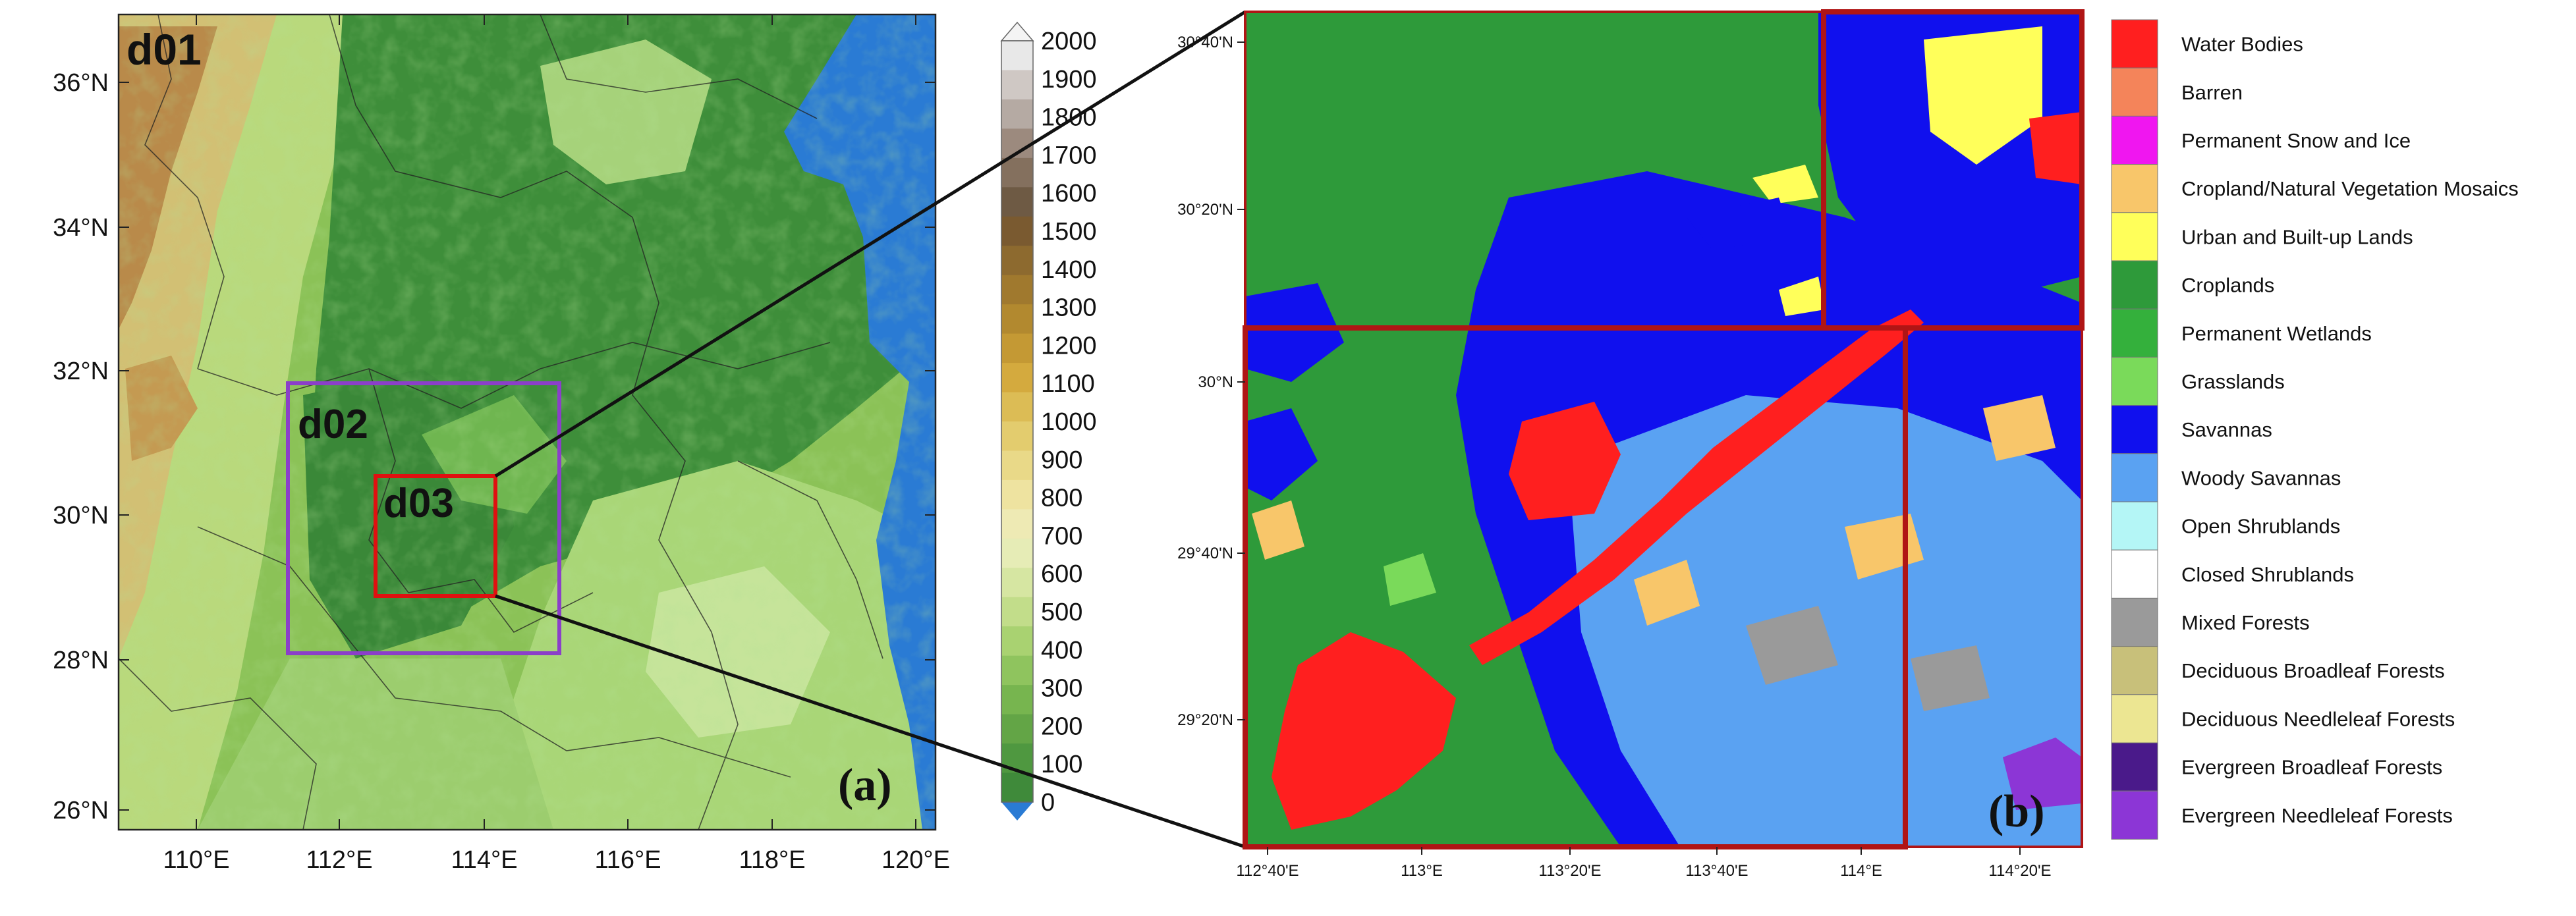  Describe the element at coordinates (1739, 224) in the screenshot. I see `savannas-patch` at that location.